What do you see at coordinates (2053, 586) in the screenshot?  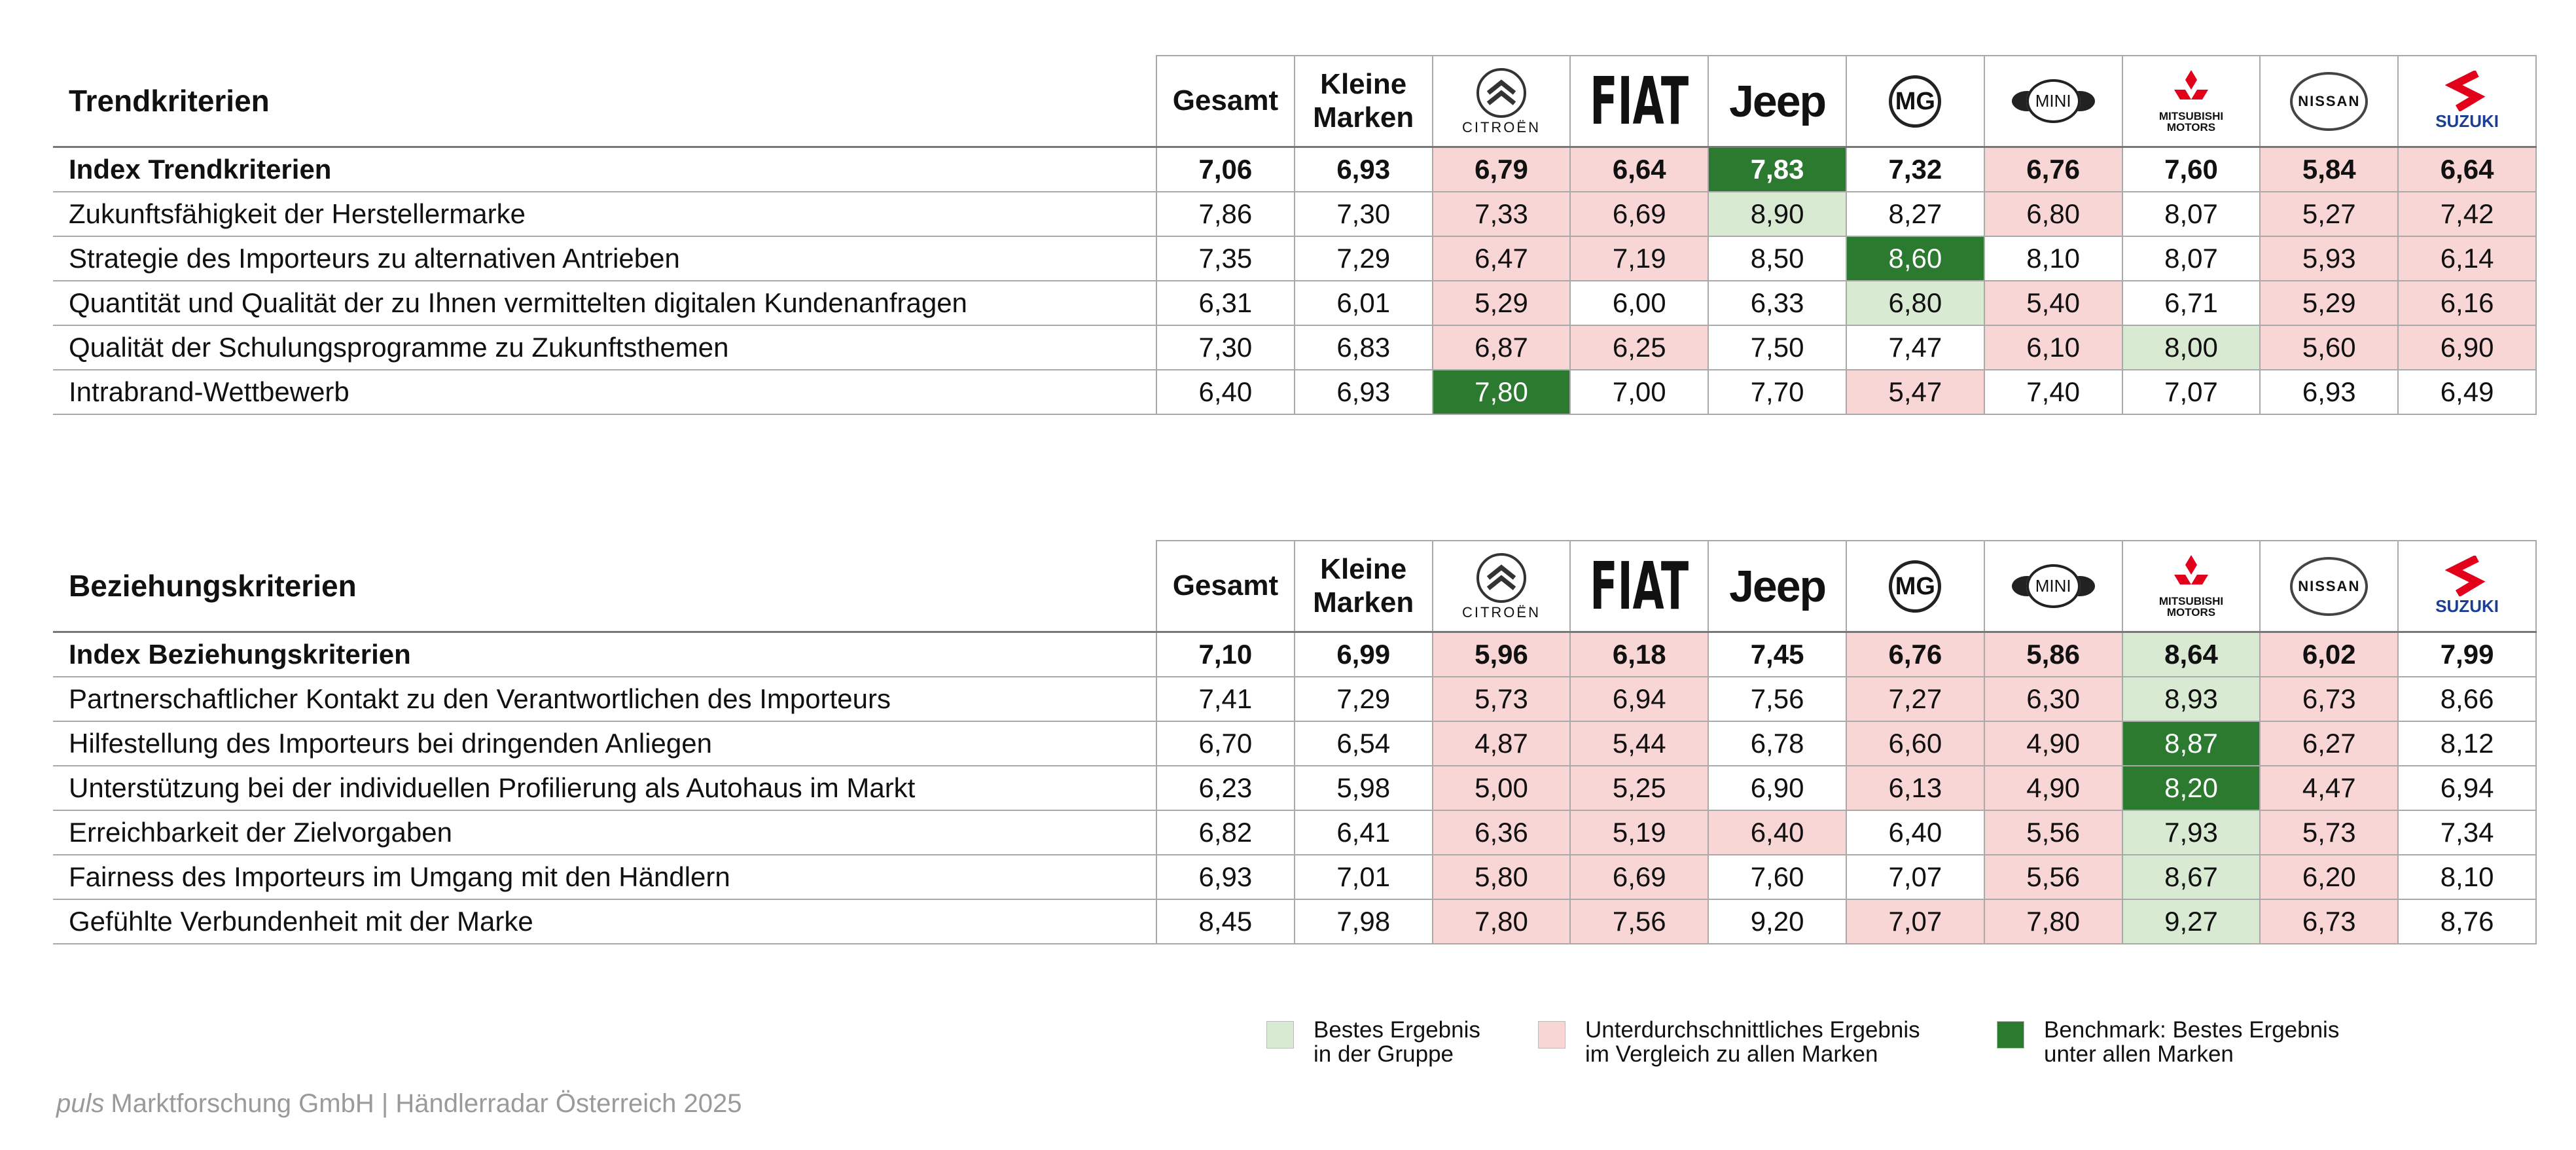 I see `brand-header: MINI` at bounding box center [2053, 586].